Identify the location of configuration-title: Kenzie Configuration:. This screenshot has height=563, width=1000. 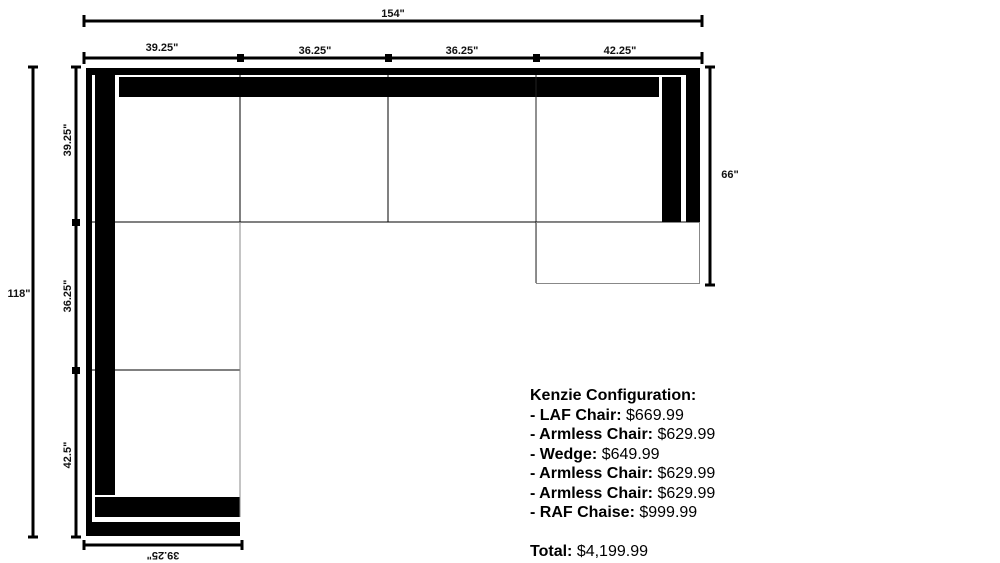
(613, 395).